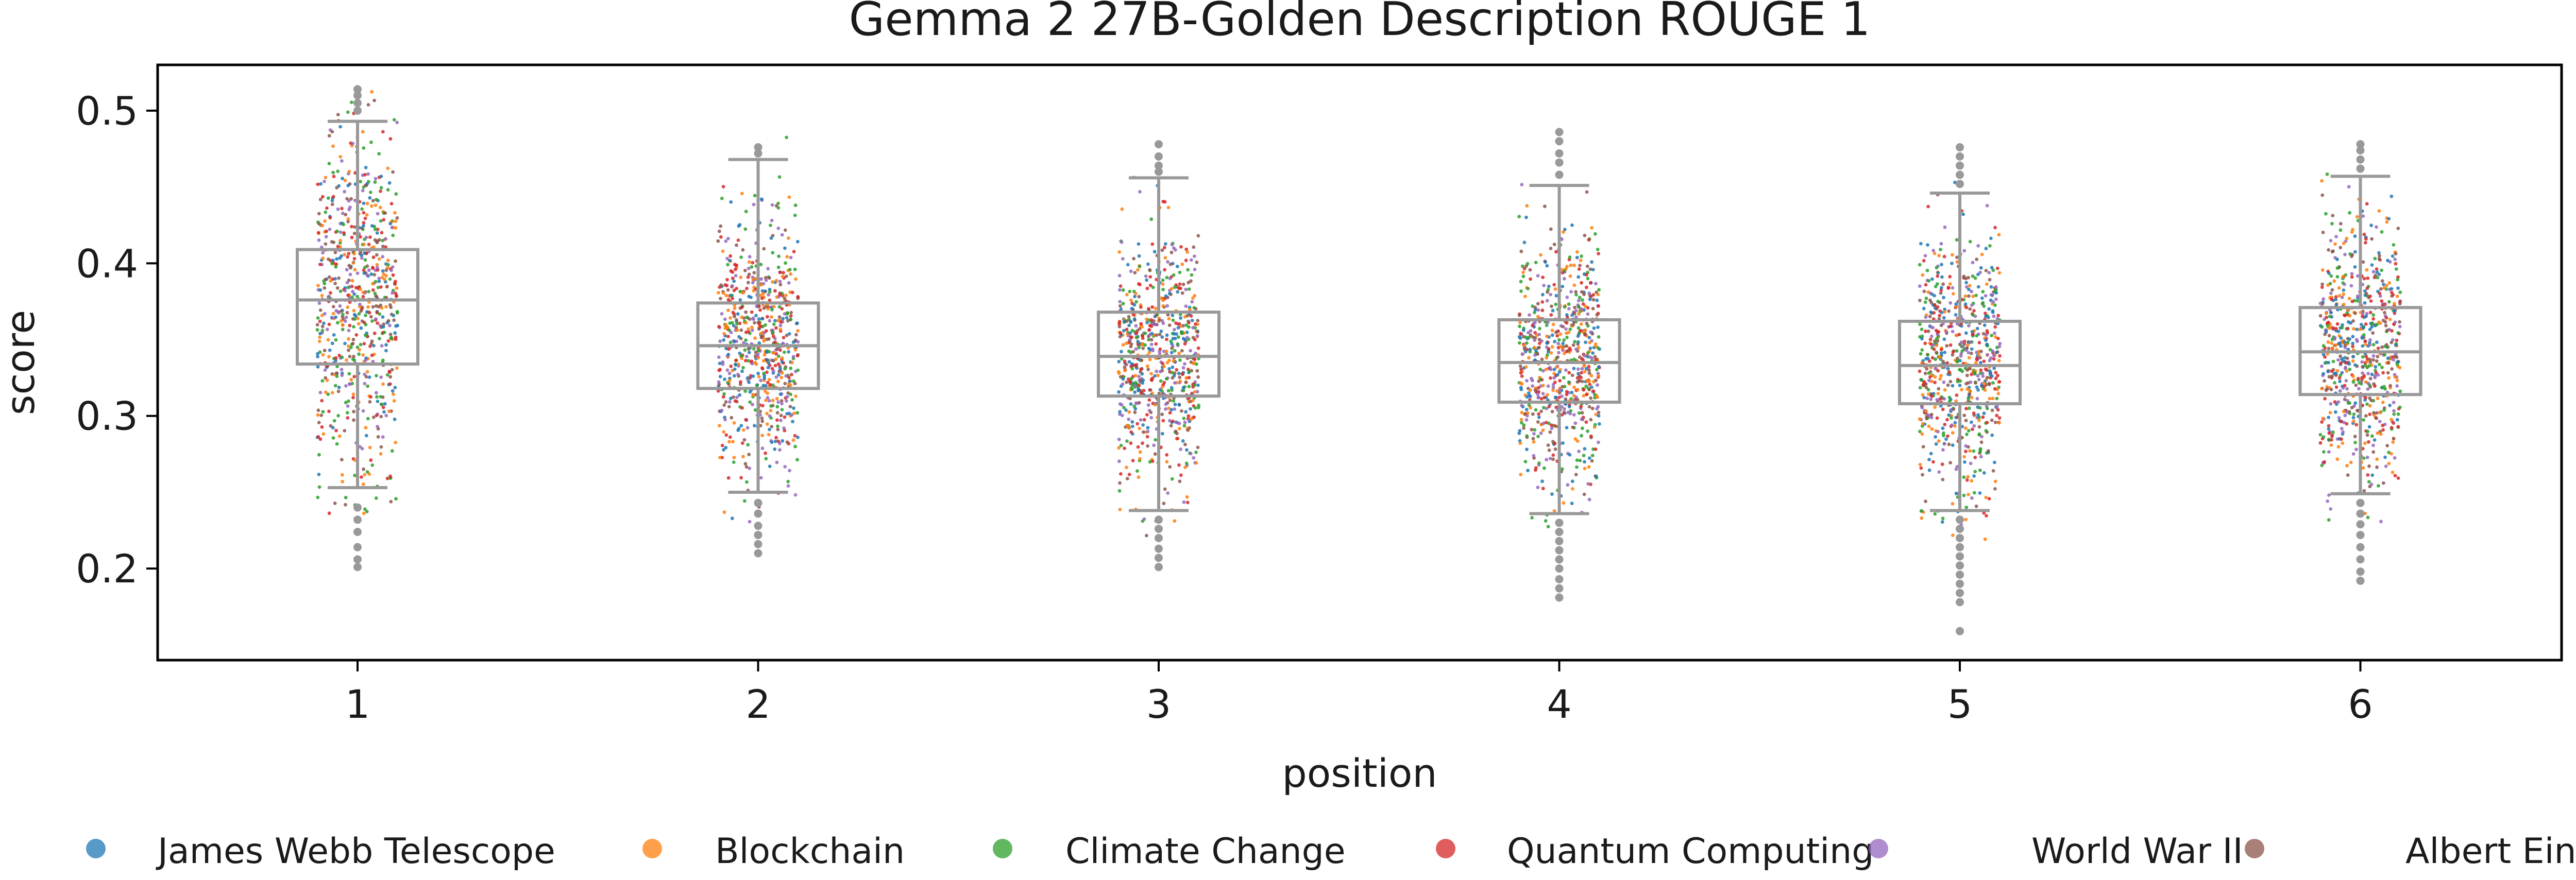  What do you see at coordinates (1959, 704) in the screenshot?
I see `x-tick-label: 5` at bounding box center [1959, 704].